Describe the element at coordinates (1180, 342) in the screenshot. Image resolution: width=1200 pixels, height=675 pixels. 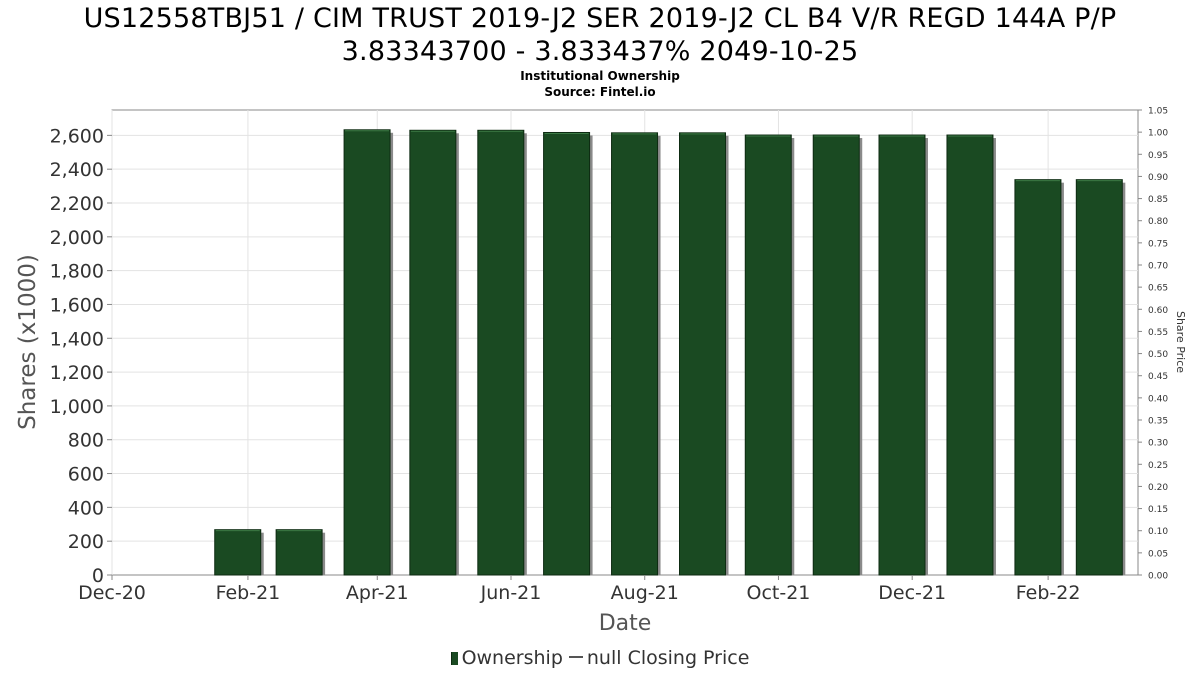
I see `y2-axis-label: Share Price` at that location.